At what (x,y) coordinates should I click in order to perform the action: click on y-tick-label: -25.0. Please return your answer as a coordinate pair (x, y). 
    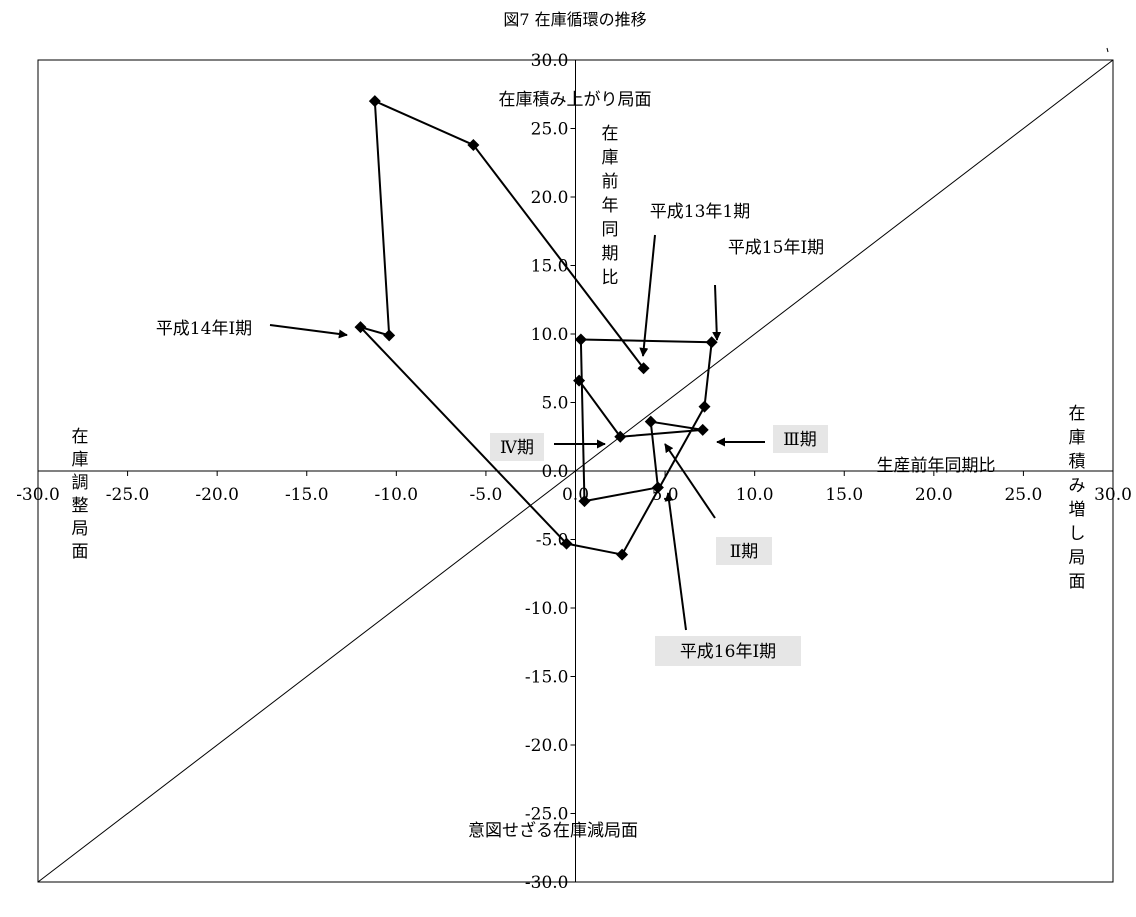
    Looking at the image, I should click on (547, 815).